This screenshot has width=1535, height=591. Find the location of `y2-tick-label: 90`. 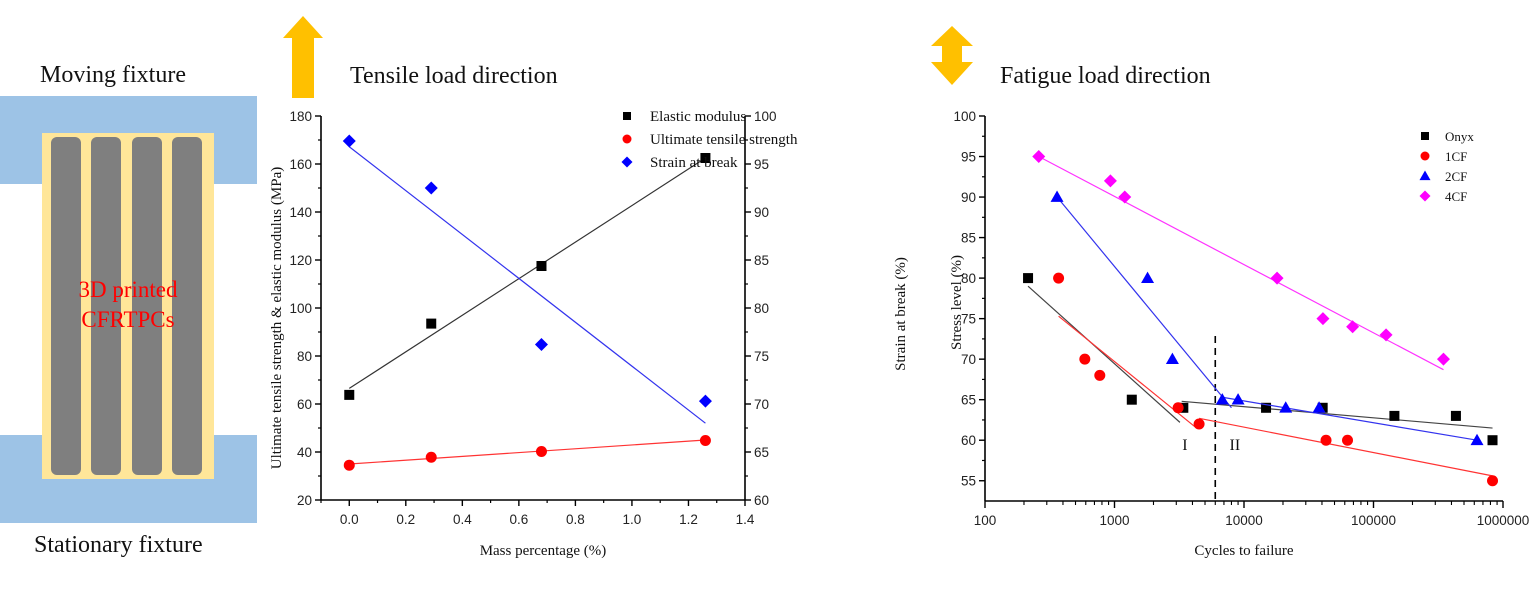

y2-tick-label: 90 is located at coordinates (761, 212).